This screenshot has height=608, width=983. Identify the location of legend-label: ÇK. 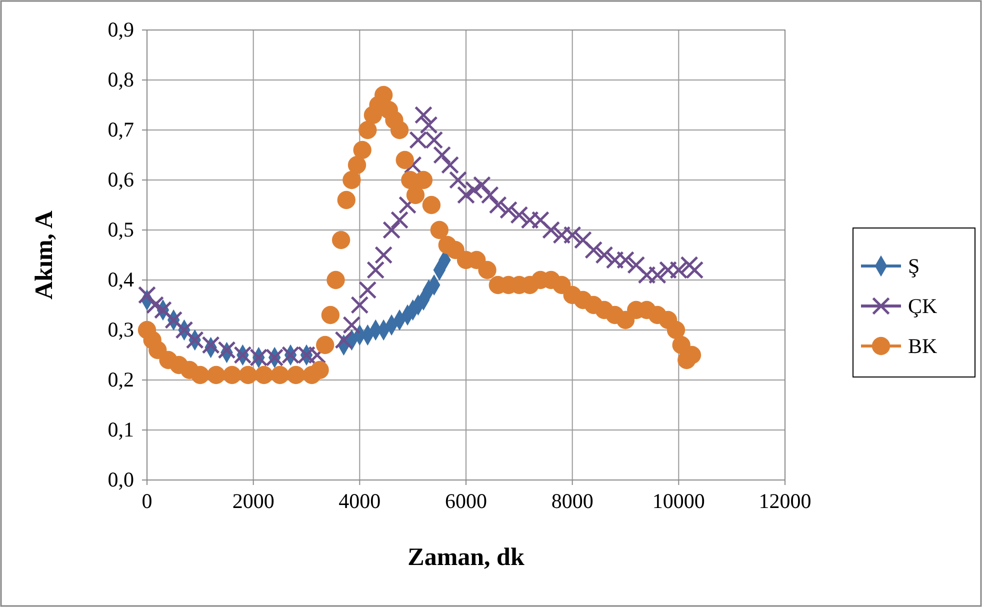
(923, 306).